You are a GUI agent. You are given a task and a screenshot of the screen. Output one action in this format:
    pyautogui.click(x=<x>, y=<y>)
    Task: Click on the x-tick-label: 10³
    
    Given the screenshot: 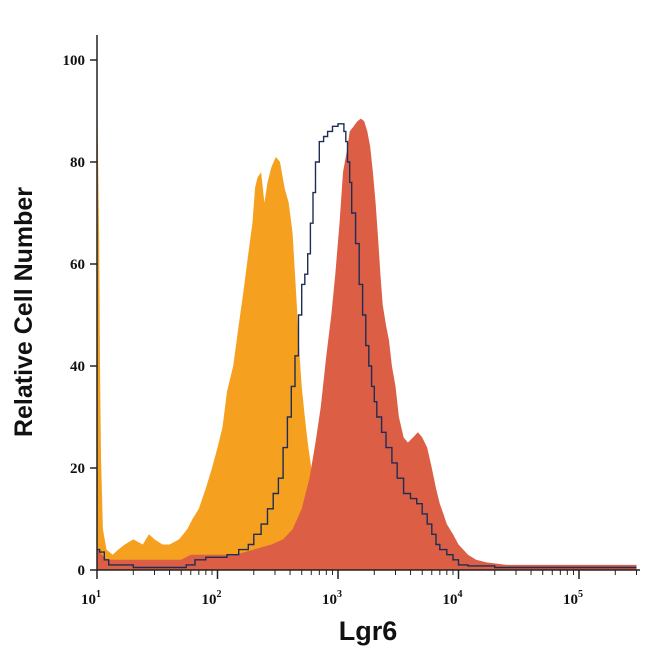 What is the action you would take?
    pyautogui.click(x=332, y=598)
    